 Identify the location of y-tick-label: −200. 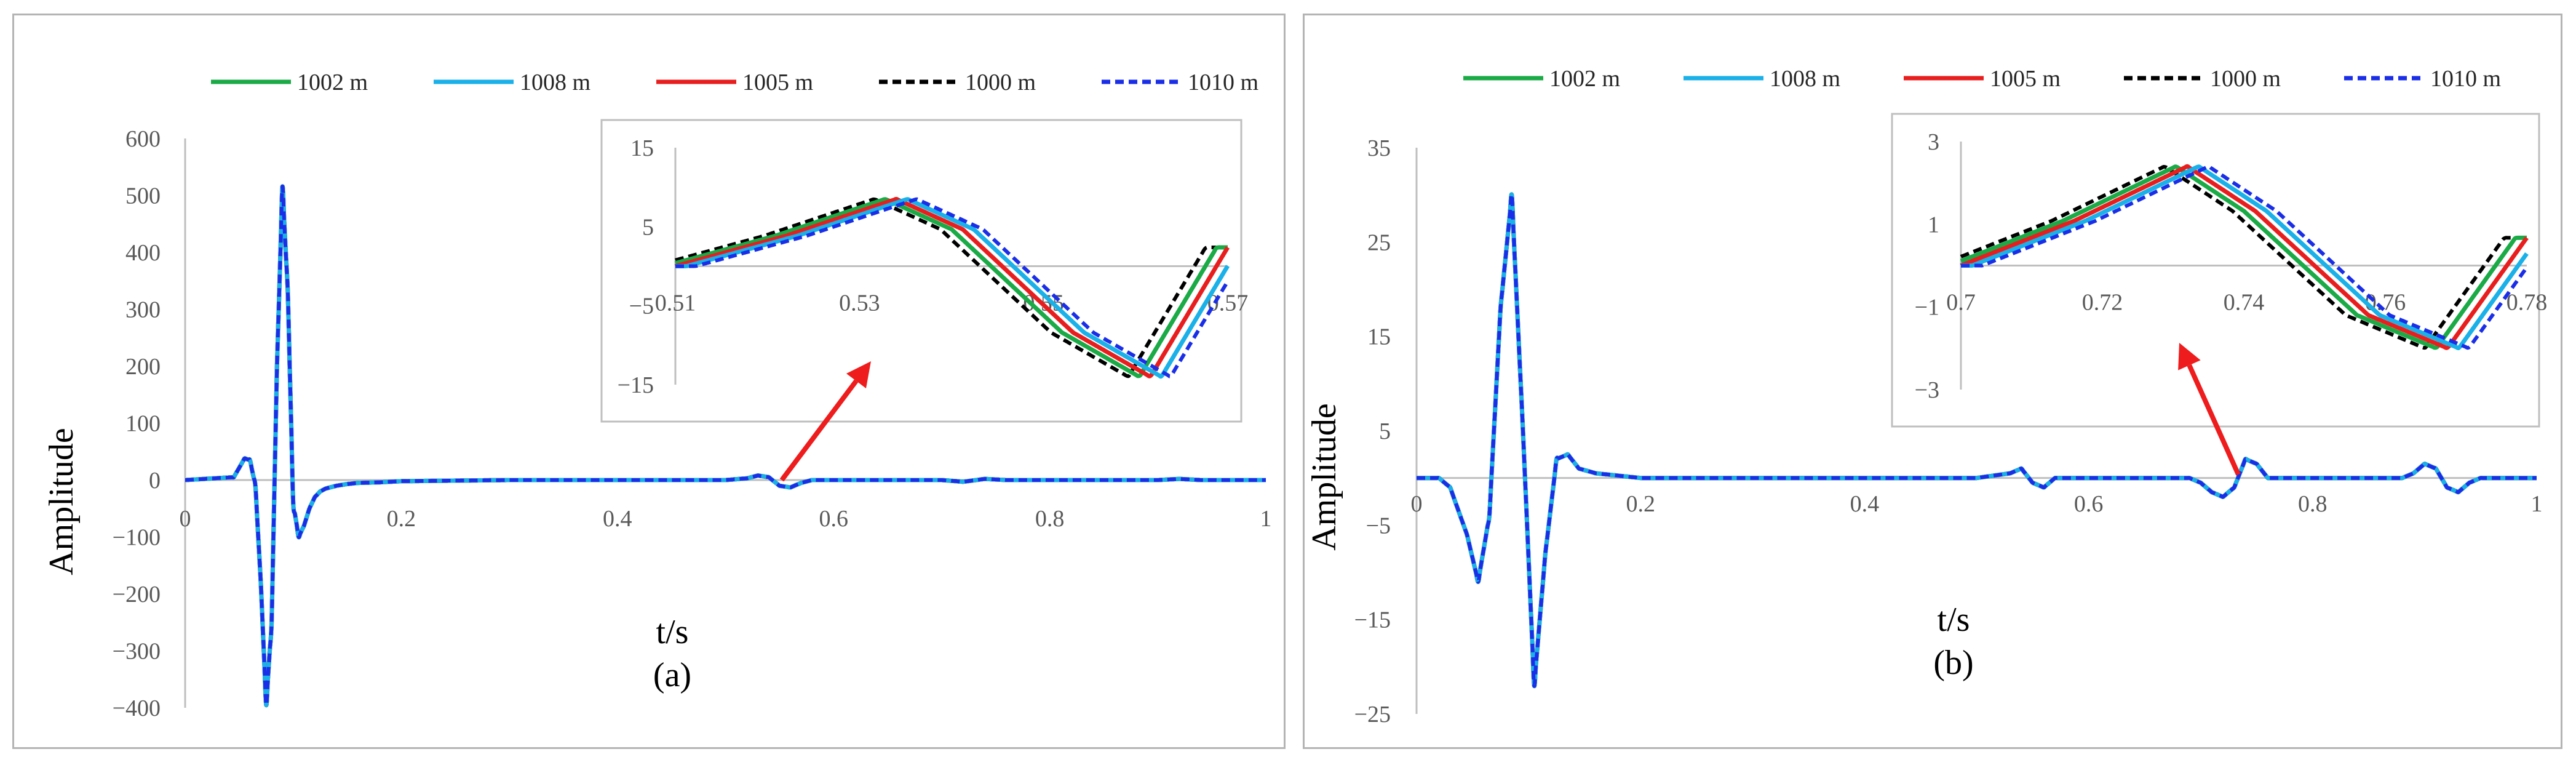
(137, 594).